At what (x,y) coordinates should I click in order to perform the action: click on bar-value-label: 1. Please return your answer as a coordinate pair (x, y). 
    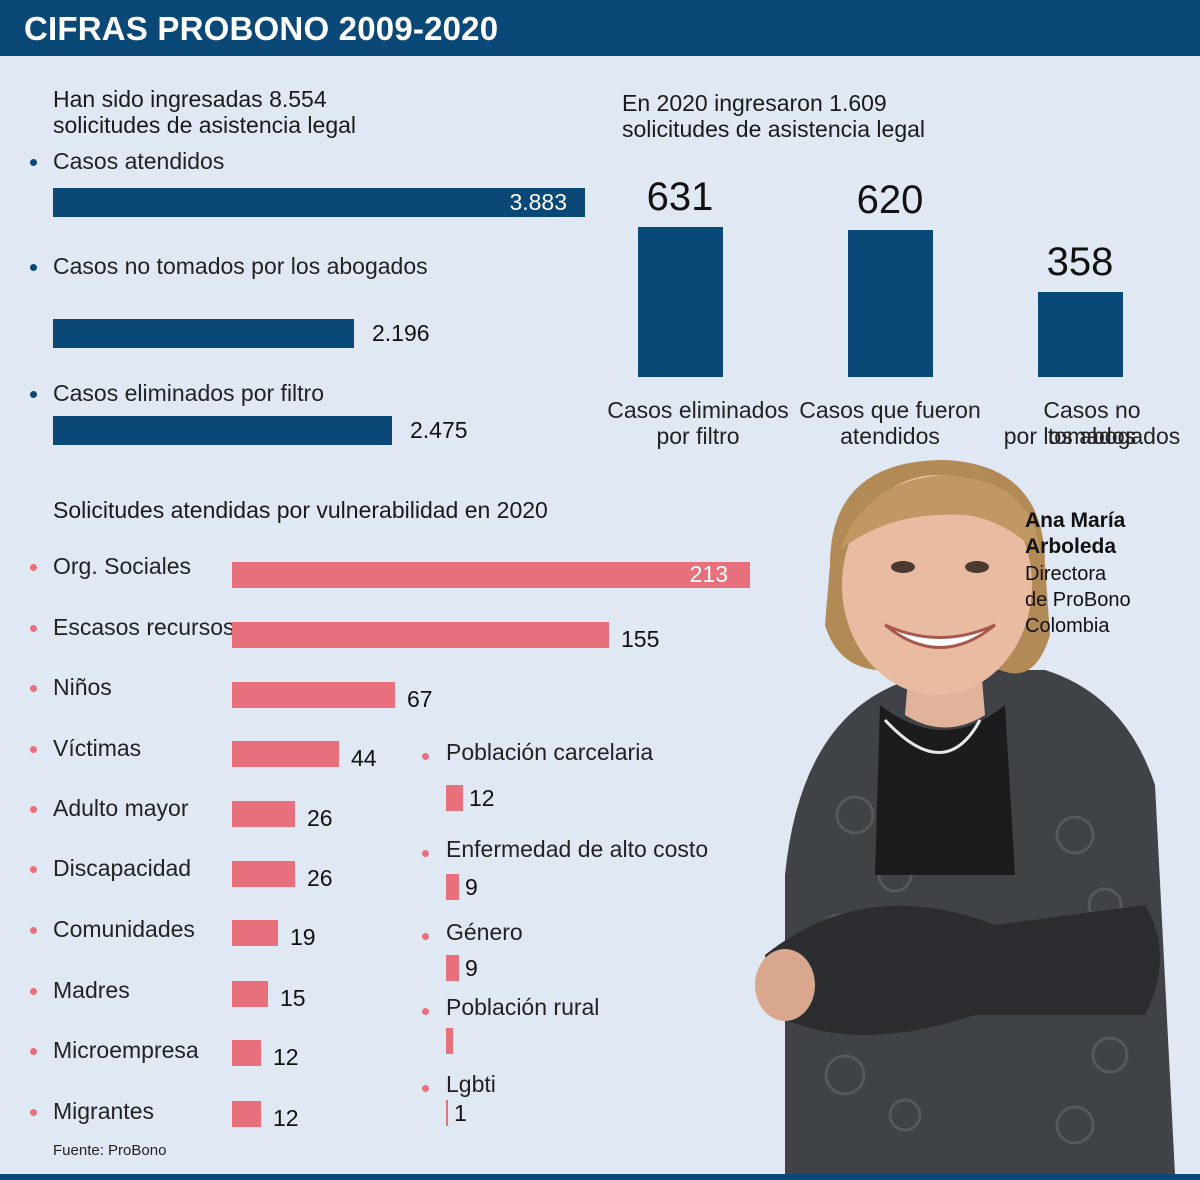
    Looking at the image, I should click on (460, 1113).